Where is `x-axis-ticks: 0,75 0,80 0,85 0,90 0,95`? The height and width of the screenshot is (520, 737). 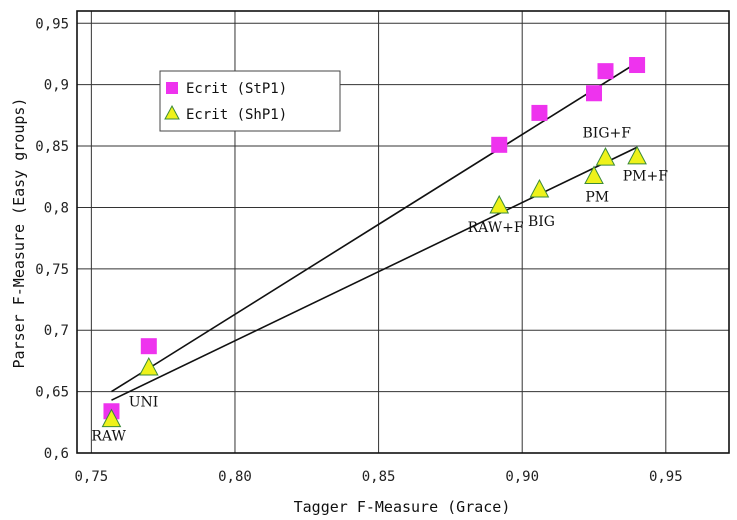 x-axis-ticks: 0,75 0,80 0,85 0,90 0,95 is located at coordinates (379, 477).